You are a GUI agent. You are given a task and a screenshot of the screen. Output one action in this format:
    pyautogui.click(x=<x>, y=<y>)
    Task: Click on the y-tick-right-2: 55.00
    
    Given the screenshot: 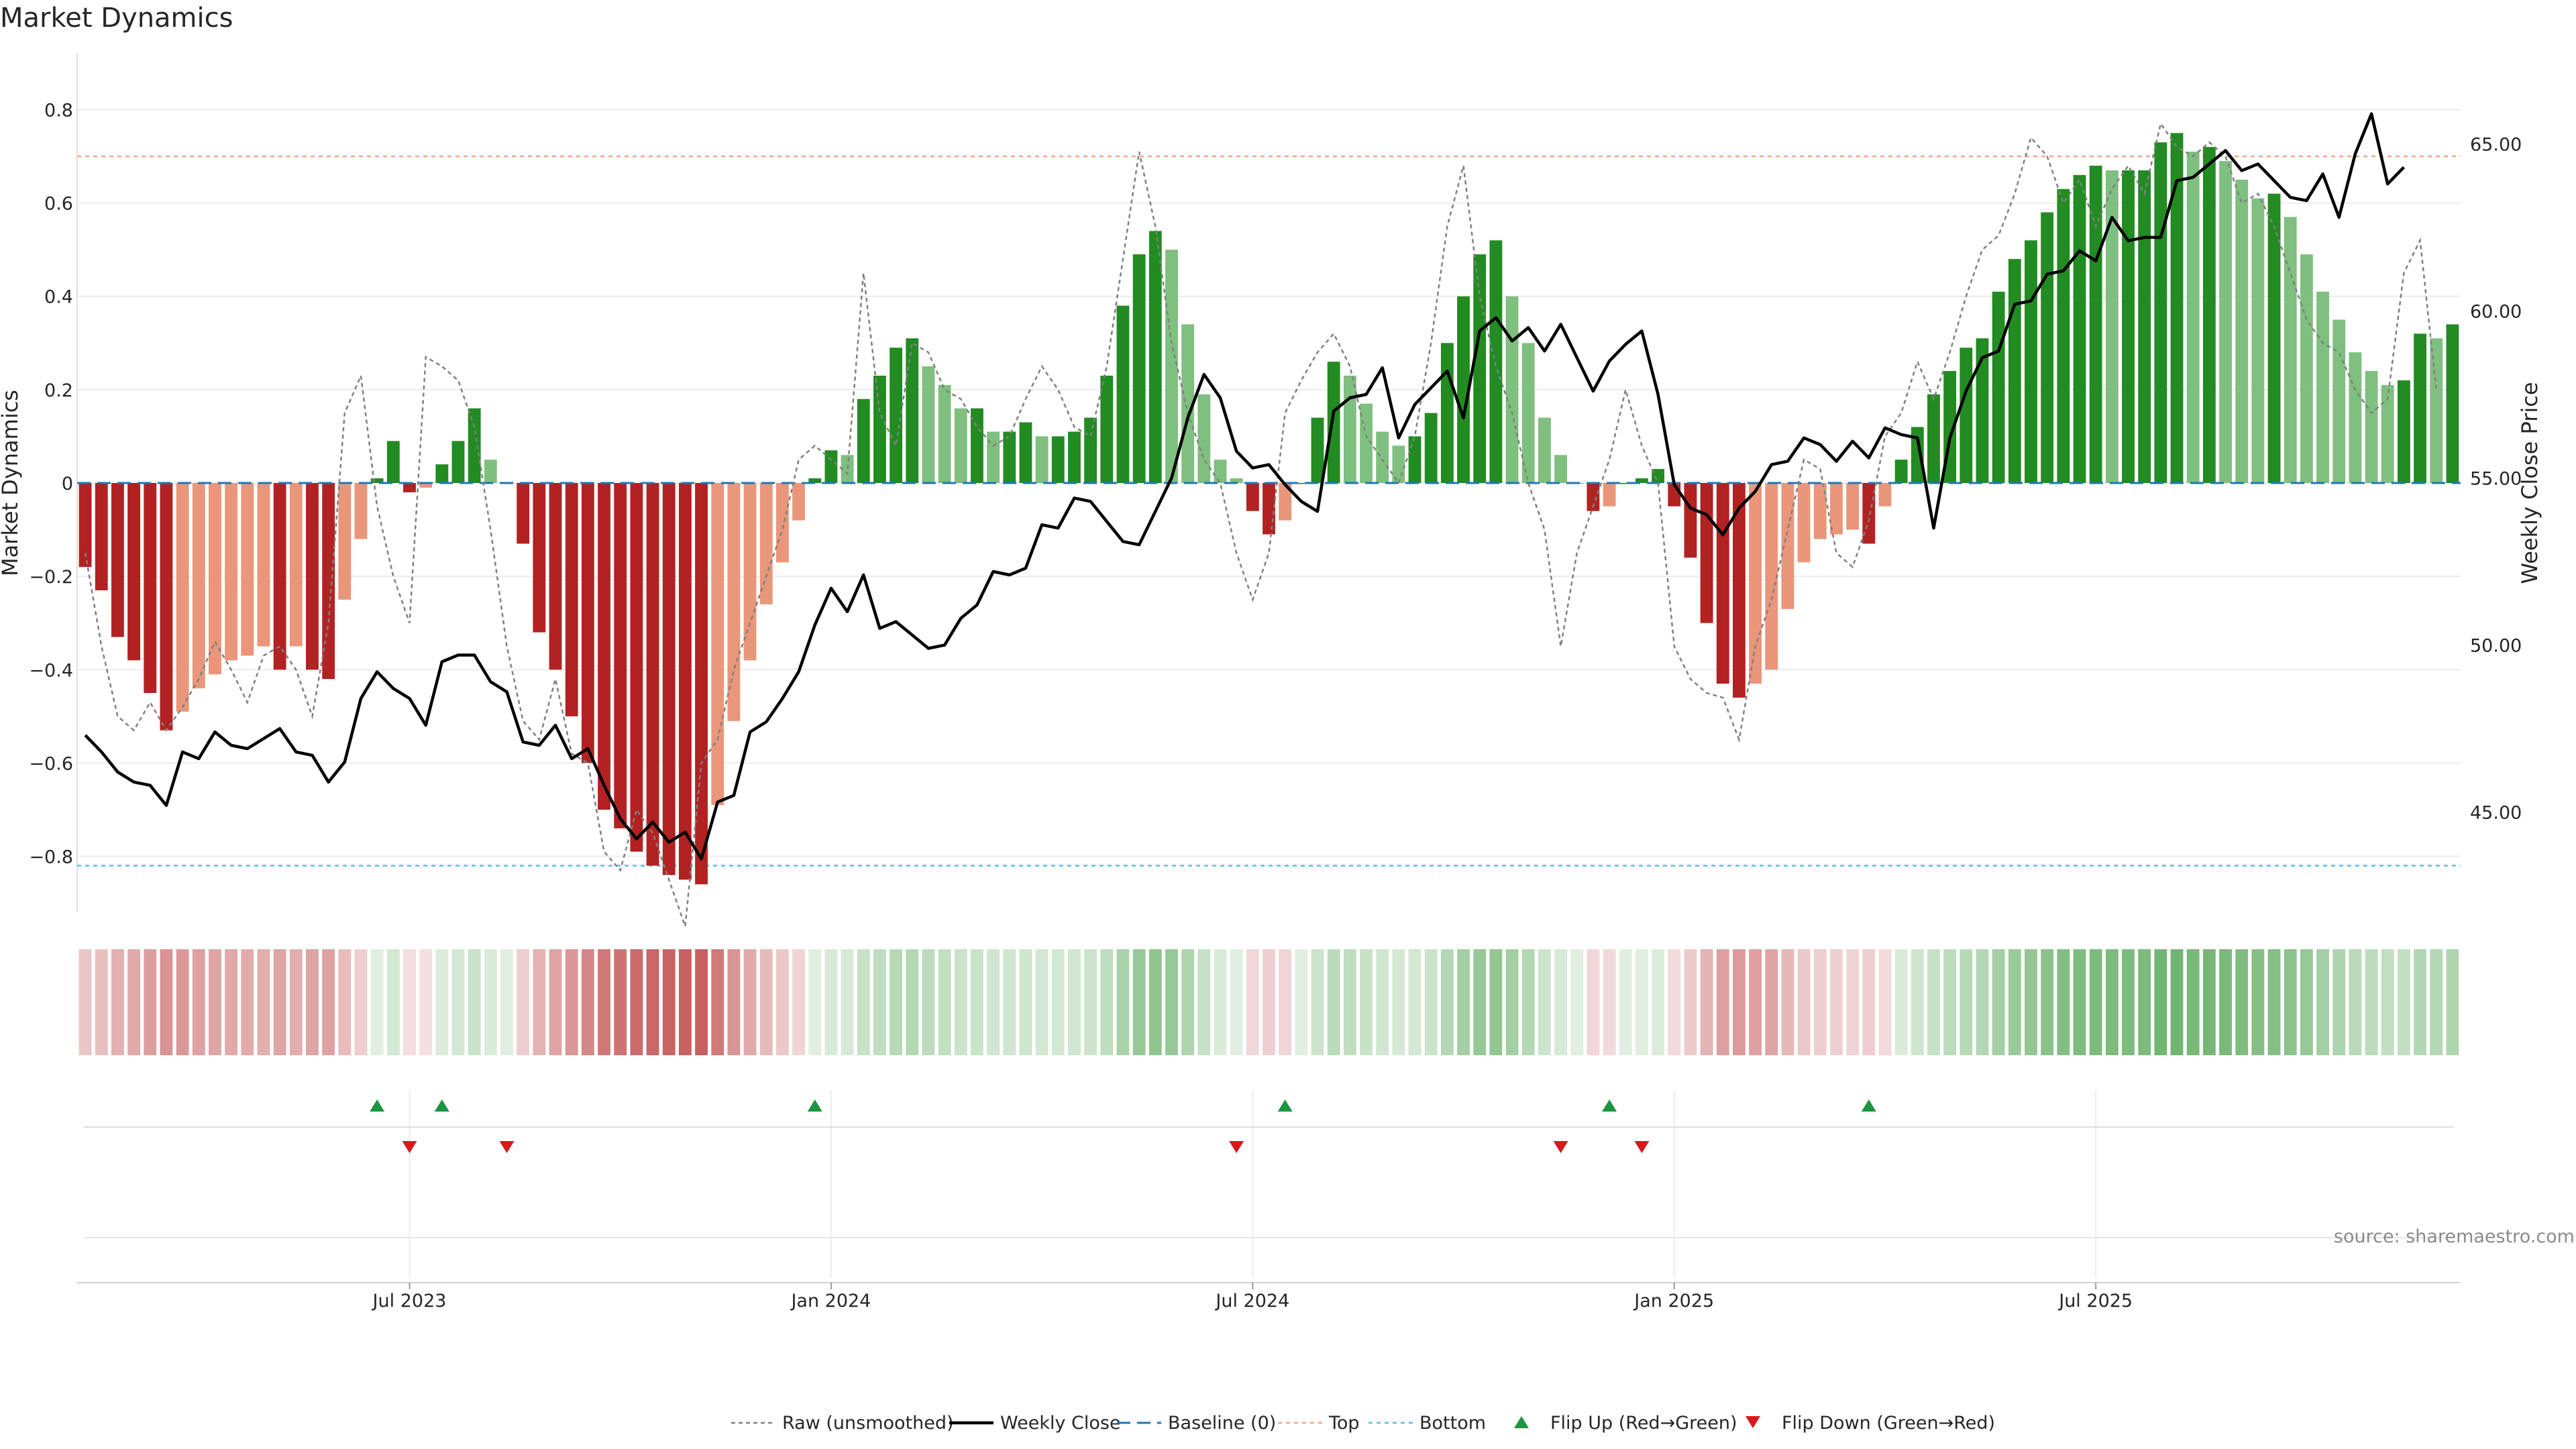 What is the action you would take?
    pyautogui.click(x=2496, y=479)
    